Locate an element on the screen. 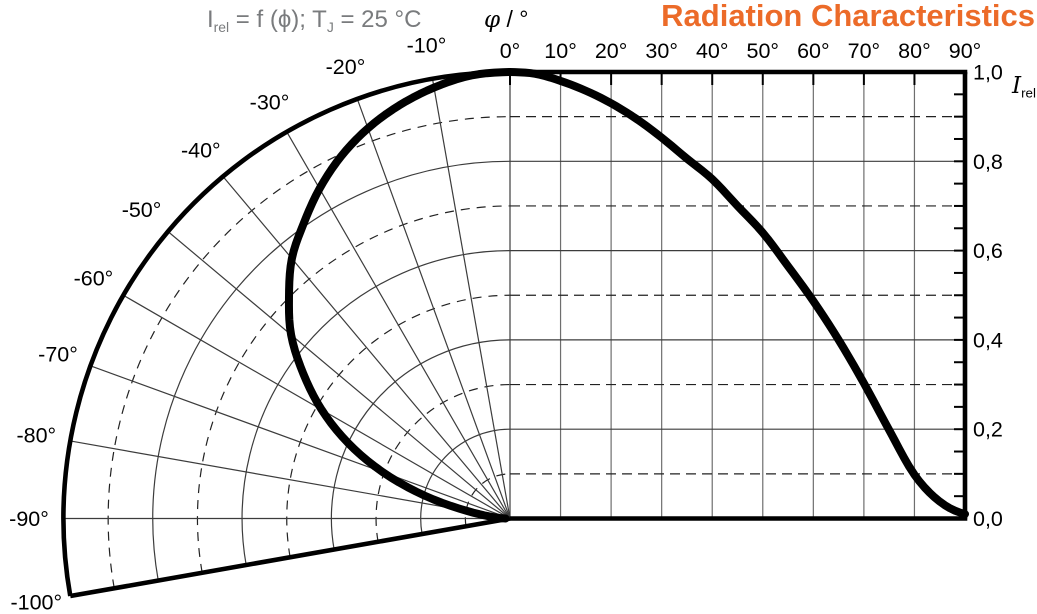 Image resolution: width=1037 pixels, height=614 pixels. polar-axis-tick-label: -40° is located at coordinates (201, 151).